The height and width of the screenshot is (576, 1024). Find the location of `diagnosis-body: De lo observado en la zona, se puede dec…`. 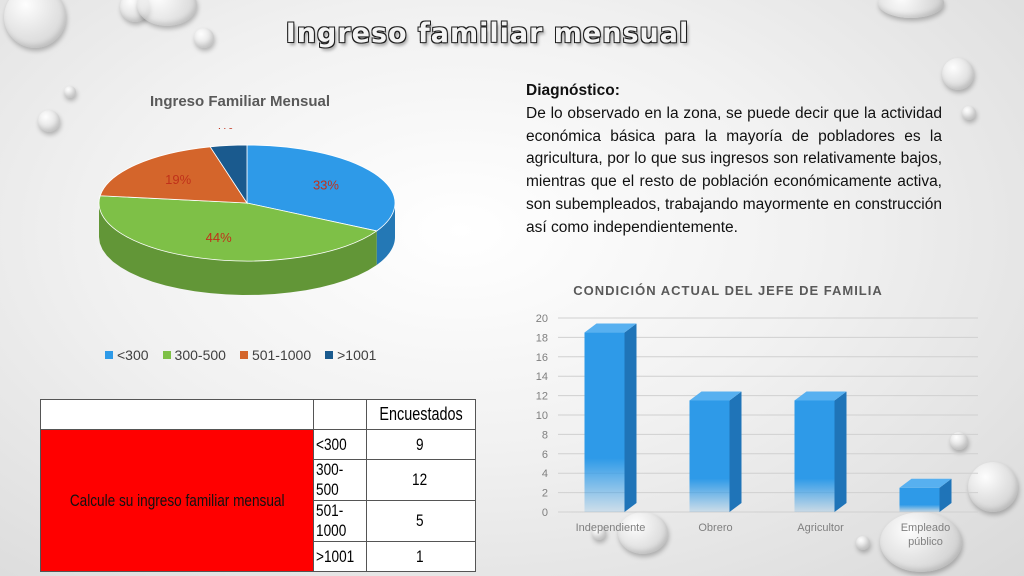

diagnosis-body: De lo observado en la zona, se puede dec… is located at coordinates (734, 170).